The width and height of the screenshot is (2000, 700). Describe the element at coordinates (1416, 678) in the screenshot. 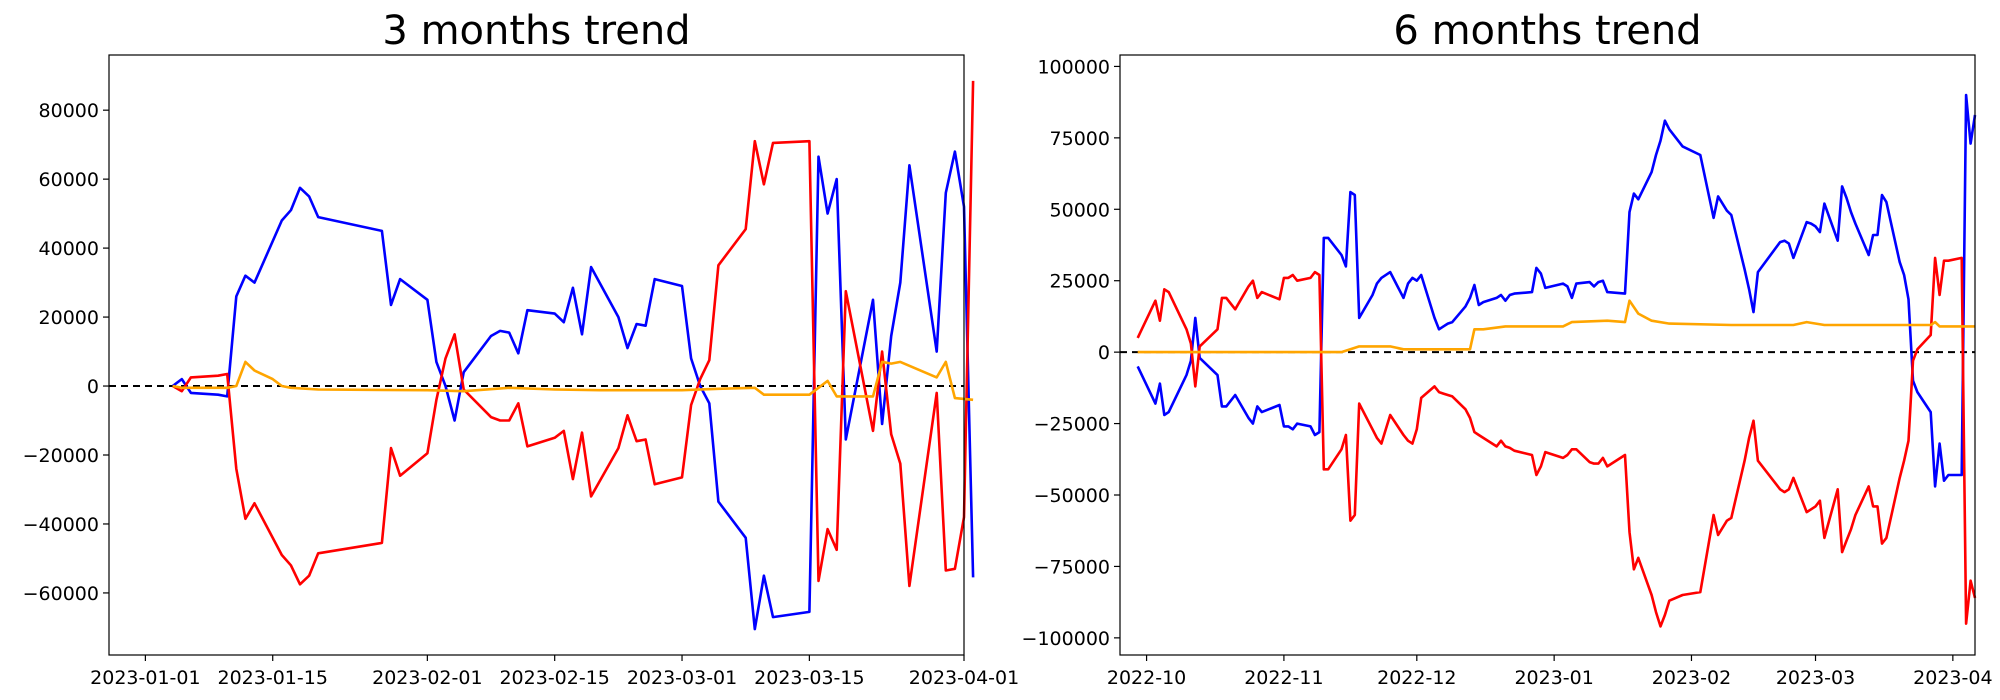

I see `x-tick-label: 2022-12` at that location.